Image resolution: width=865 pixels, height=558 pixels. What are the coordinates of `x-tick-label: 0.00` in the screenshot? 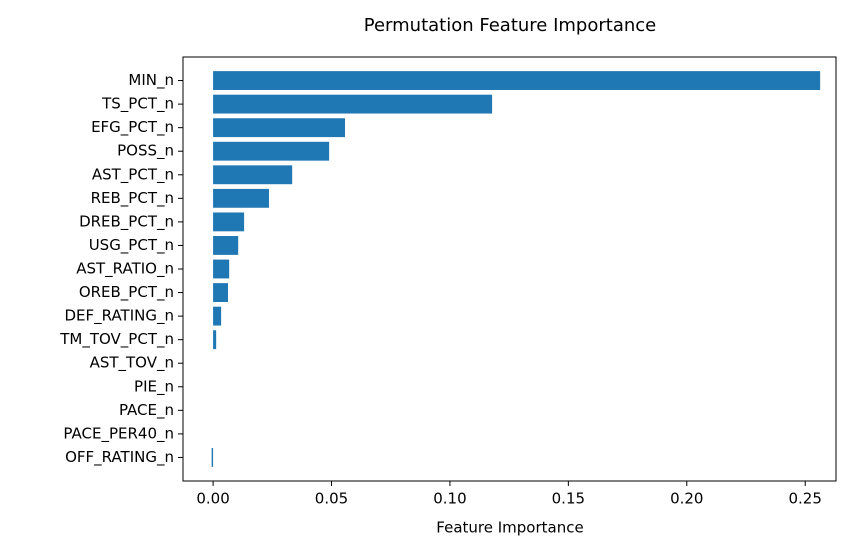 It's located at (212, 499).